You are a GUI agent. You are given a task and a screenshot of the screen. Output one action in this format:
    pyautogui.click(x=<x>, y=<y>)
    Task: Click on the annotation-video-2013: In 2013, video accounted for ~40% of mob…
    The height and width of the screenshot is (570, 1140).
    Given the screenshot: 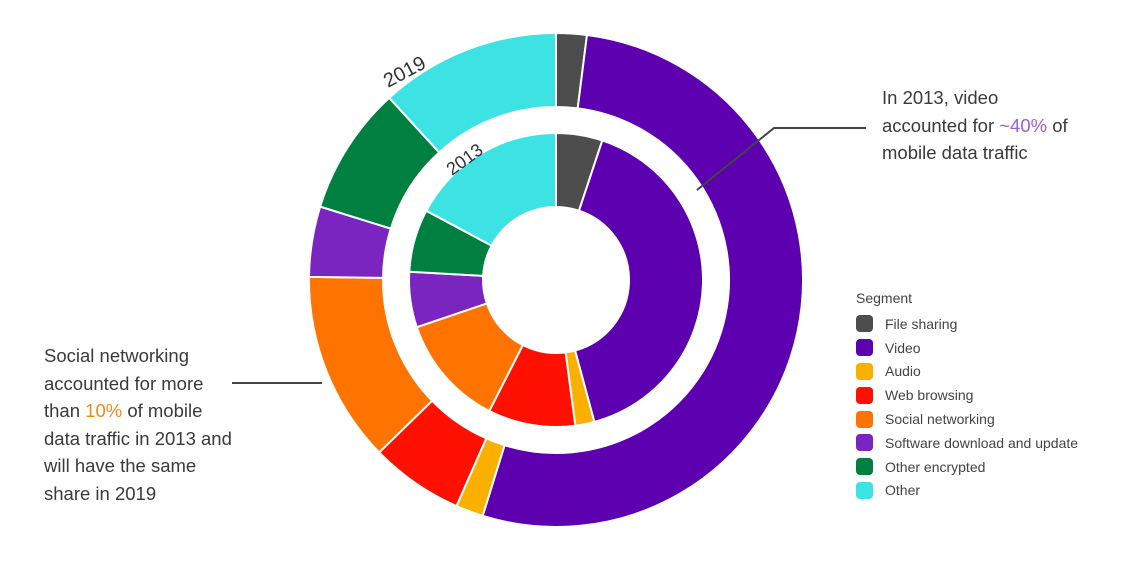 What is the action you would take?
    pyautogui.click(x=982, y=125)
    